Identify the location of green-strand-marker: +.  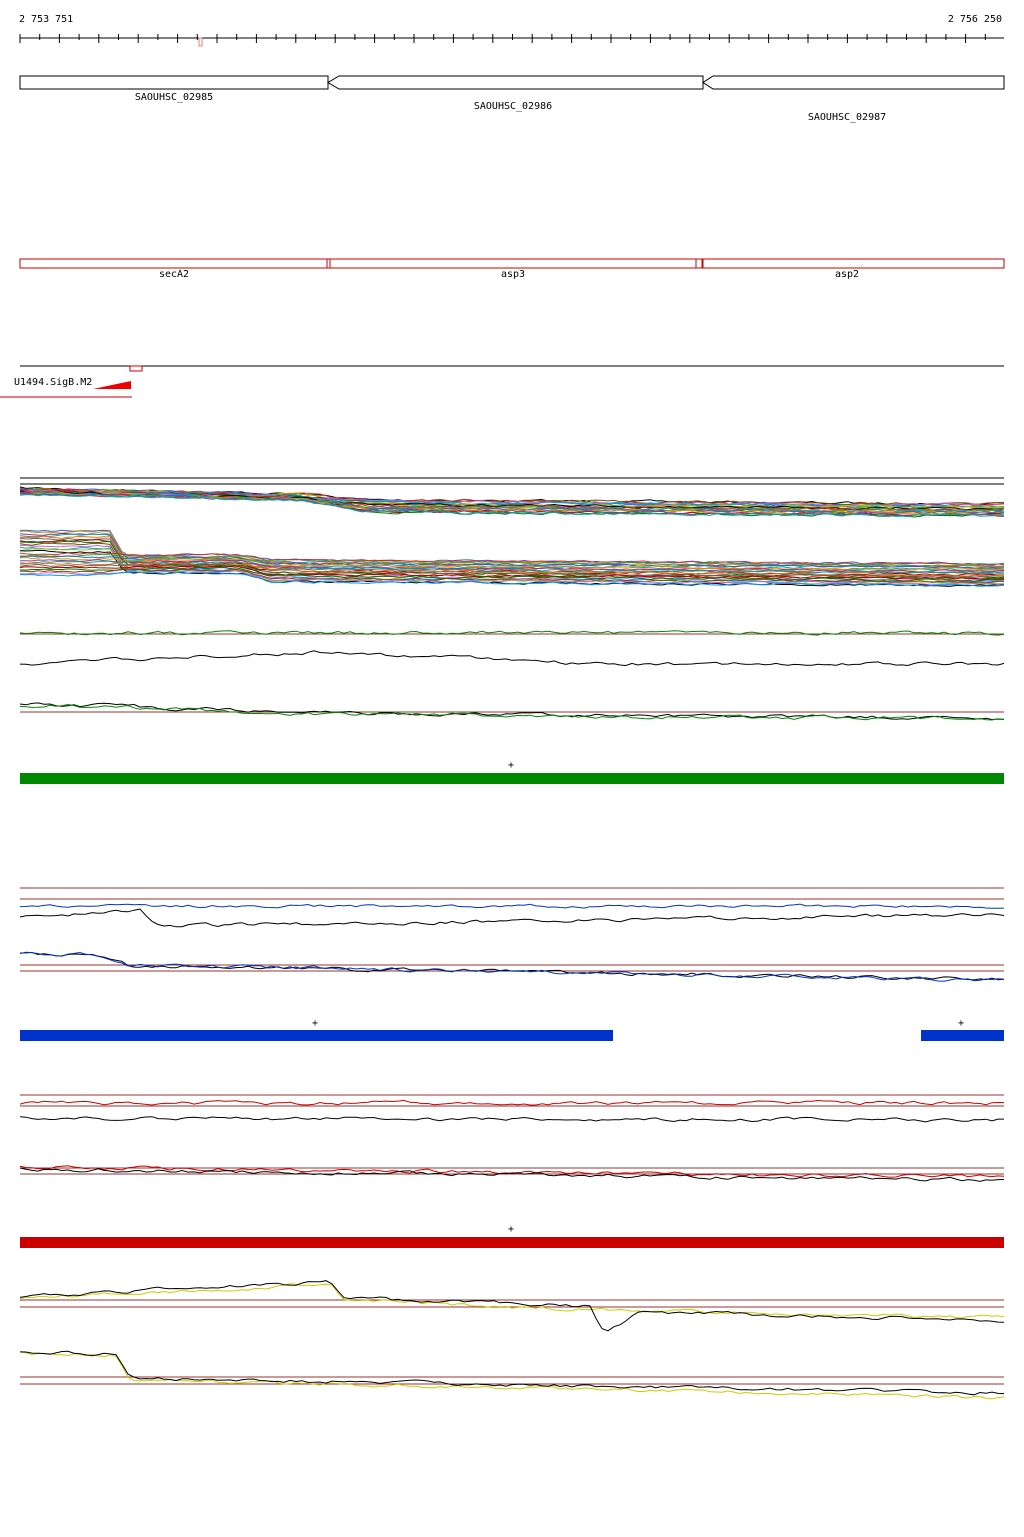
(511, 765).